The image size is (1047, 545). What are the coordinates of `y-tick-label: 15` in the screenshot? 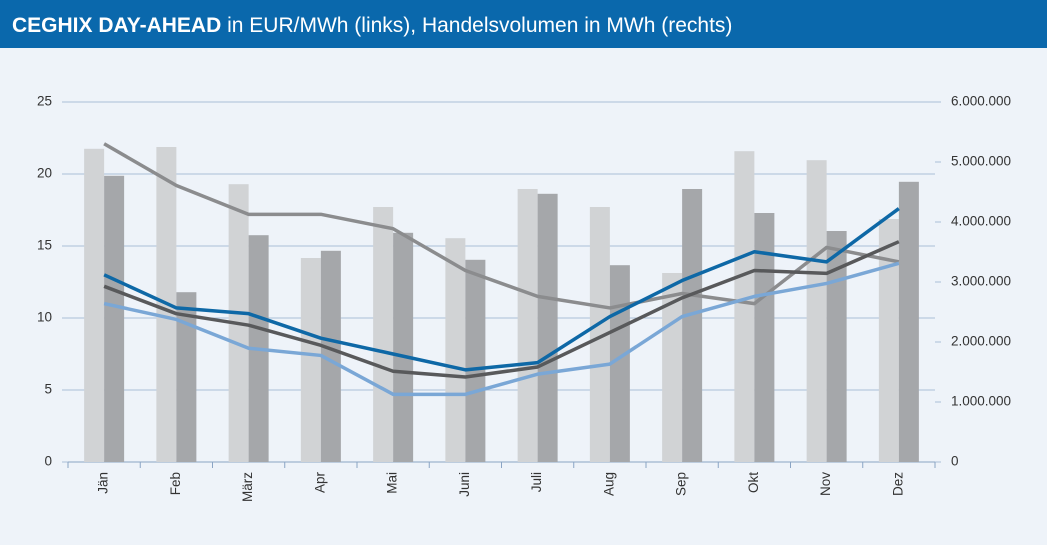 It's located at (44, 245).